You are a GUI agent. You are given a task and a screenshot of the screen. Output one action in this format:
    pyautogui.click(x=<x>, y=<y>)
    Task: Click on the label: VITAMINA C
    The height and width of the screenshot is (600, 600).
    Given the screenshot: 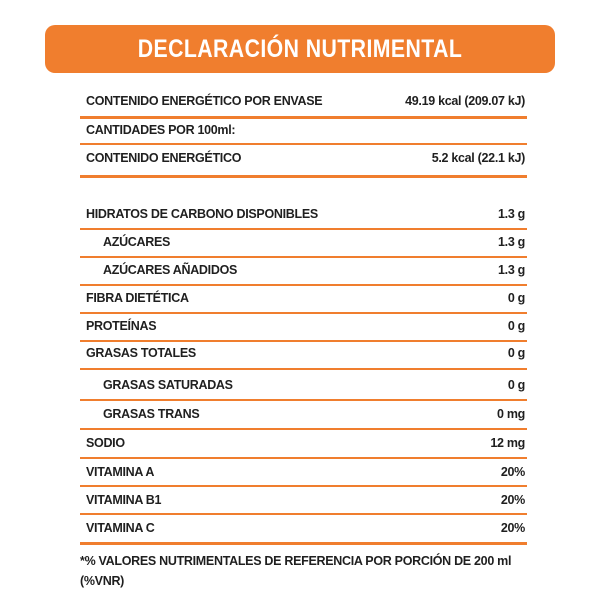 What is the action you would take?
    pyautogui.click(x=120, y=528)
    